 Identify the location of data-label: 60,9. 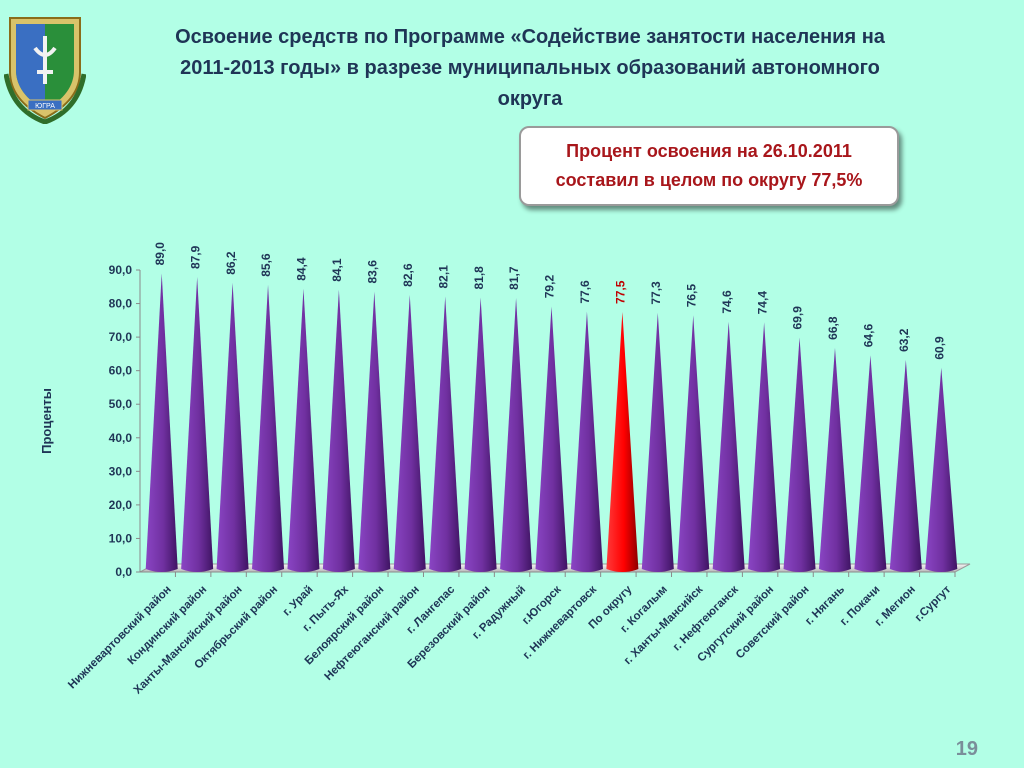
(939, 348).